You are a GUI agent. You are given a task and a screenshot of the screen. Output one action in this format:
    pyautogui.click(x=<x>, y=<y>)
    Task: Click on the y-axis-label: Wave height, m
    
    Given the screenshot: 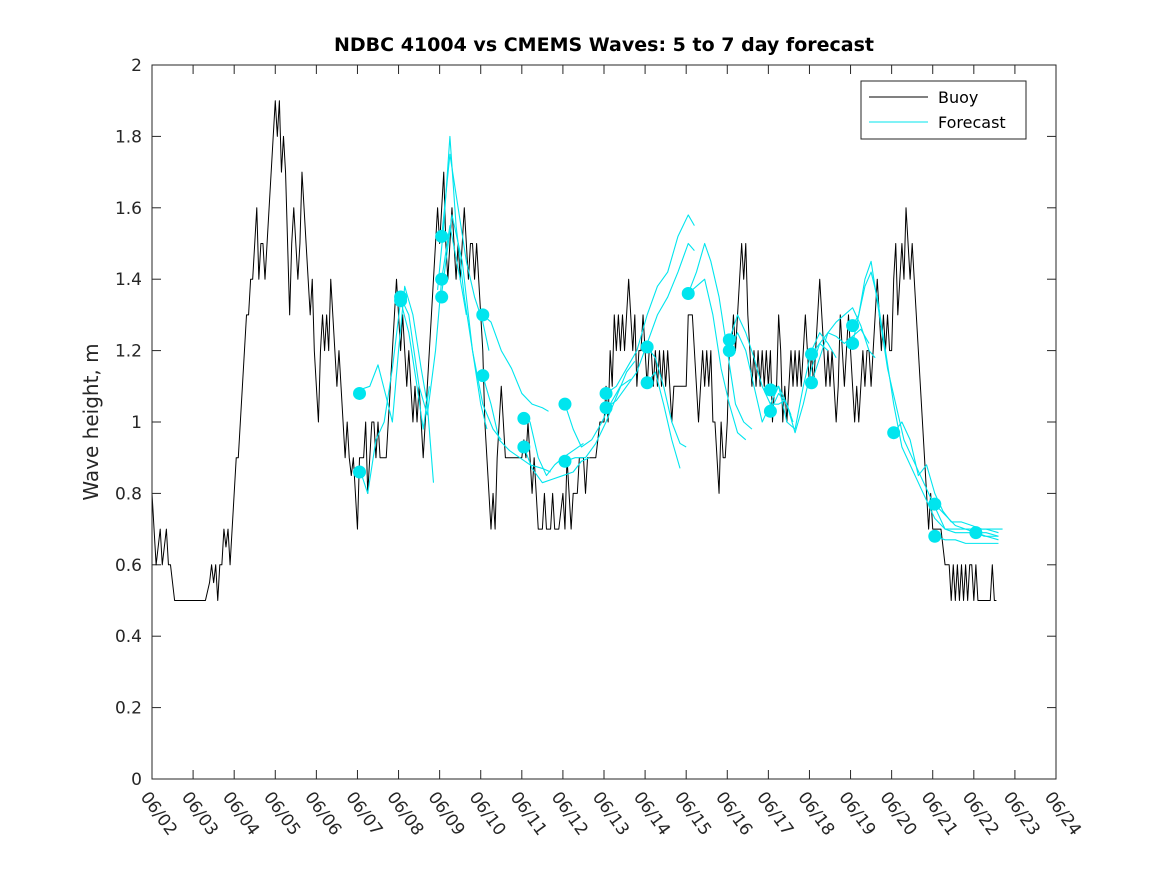 What is the action you would take?
    pyautogui.click(x=91, y=421)
    